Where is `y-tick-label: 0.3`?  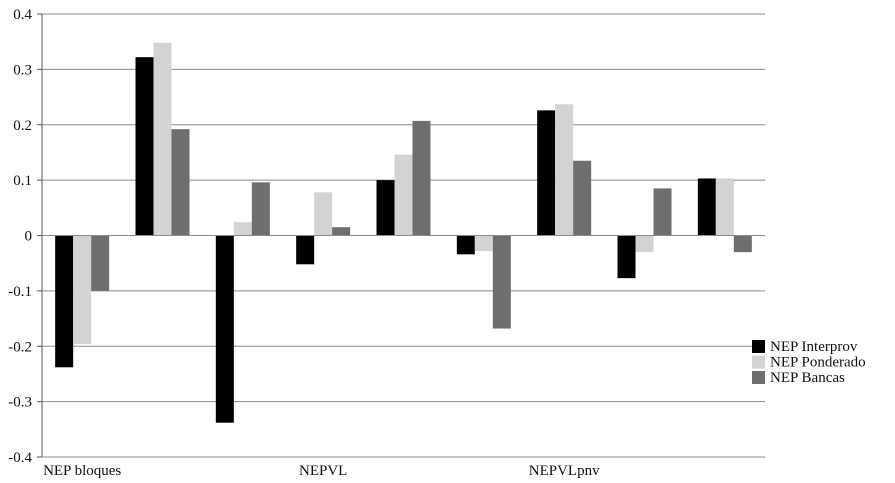 y-tick-label: 0.3 is located at coordinates (22, 70).